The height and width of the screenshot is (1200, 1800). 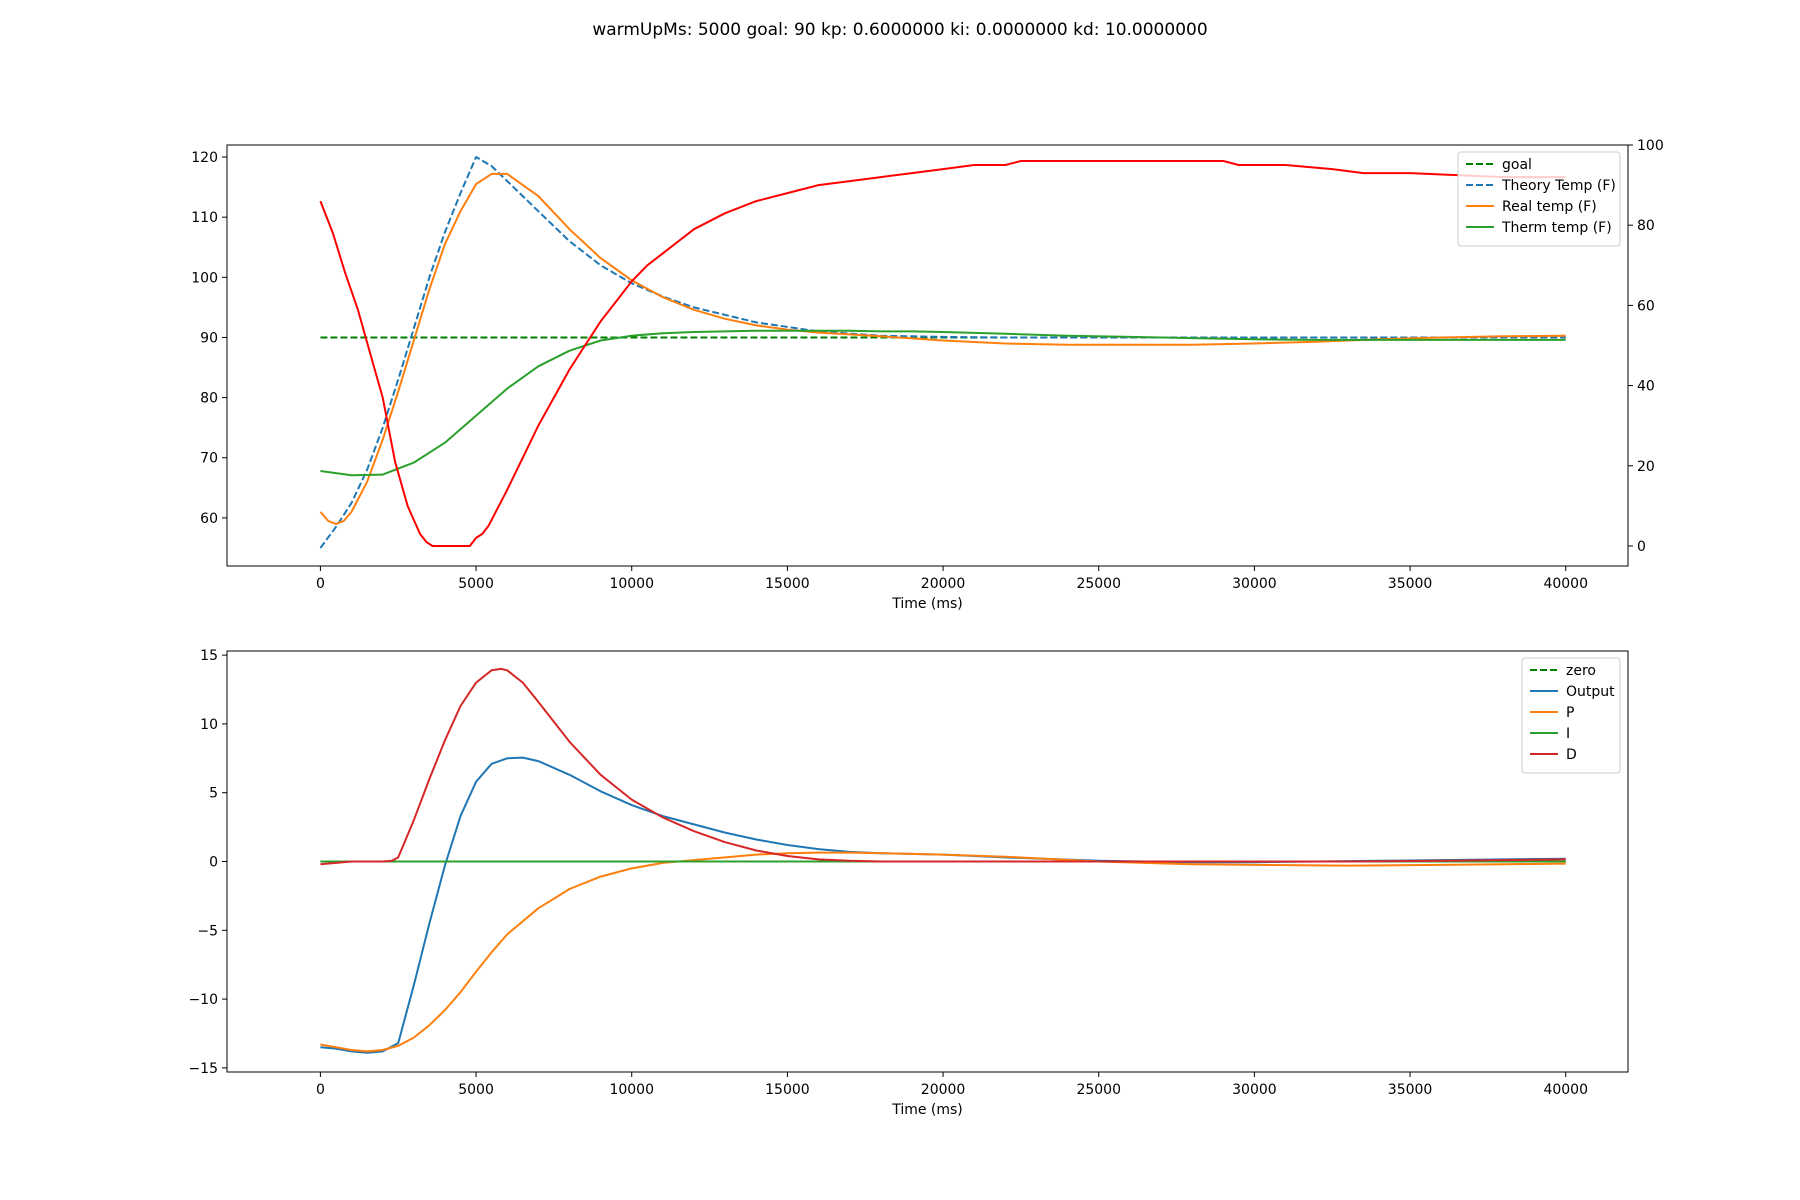 I want to click on legend-label: goal, so click(x=1517, y=165).